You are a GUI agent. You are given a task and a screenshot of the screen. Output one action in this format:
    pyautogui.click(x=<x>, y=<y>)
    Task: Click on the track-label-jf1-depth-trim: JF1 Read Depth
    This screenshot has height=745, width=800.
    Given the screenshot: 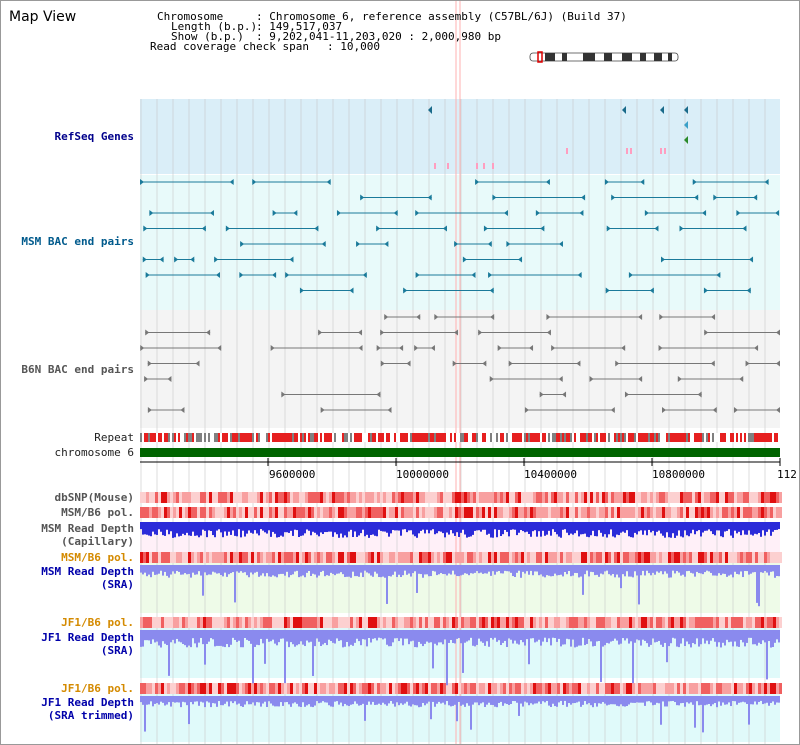 What is the action you would take?
    pyautogui.click(x=87, y=702)
    